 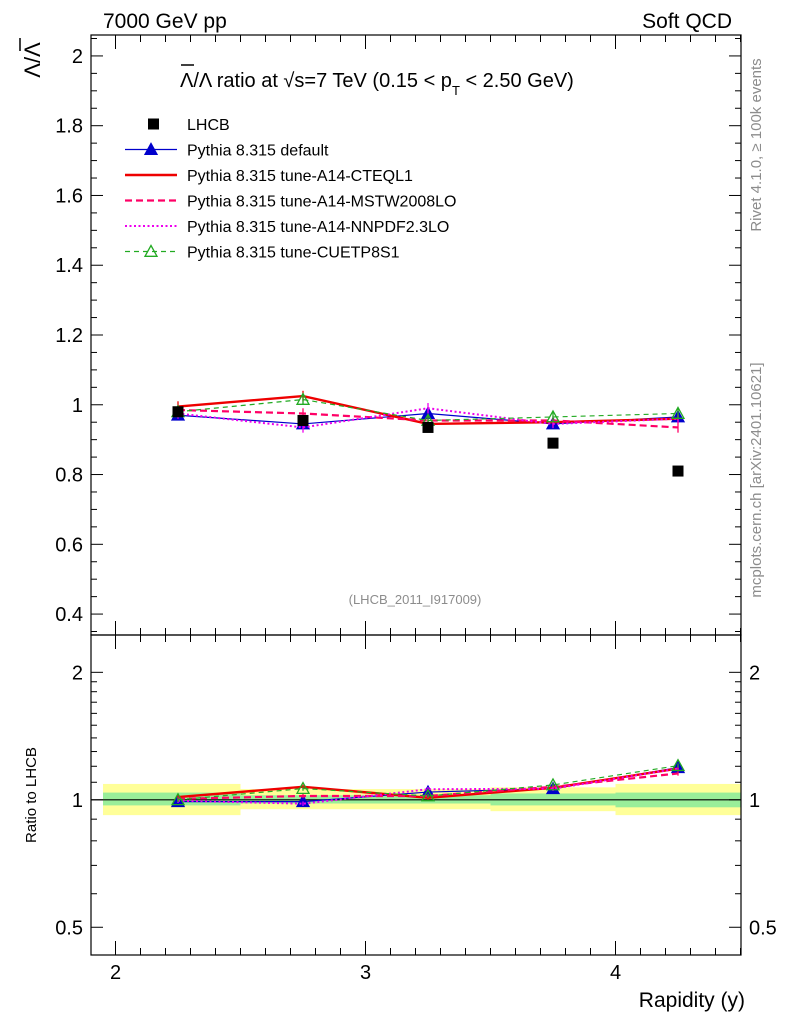 What do you see at coordinates (293, 253) in the screenshot?
I see `legend-label-4: Pythia 8.315 tune-CUETP8S1` at bounding box center [293, 253].